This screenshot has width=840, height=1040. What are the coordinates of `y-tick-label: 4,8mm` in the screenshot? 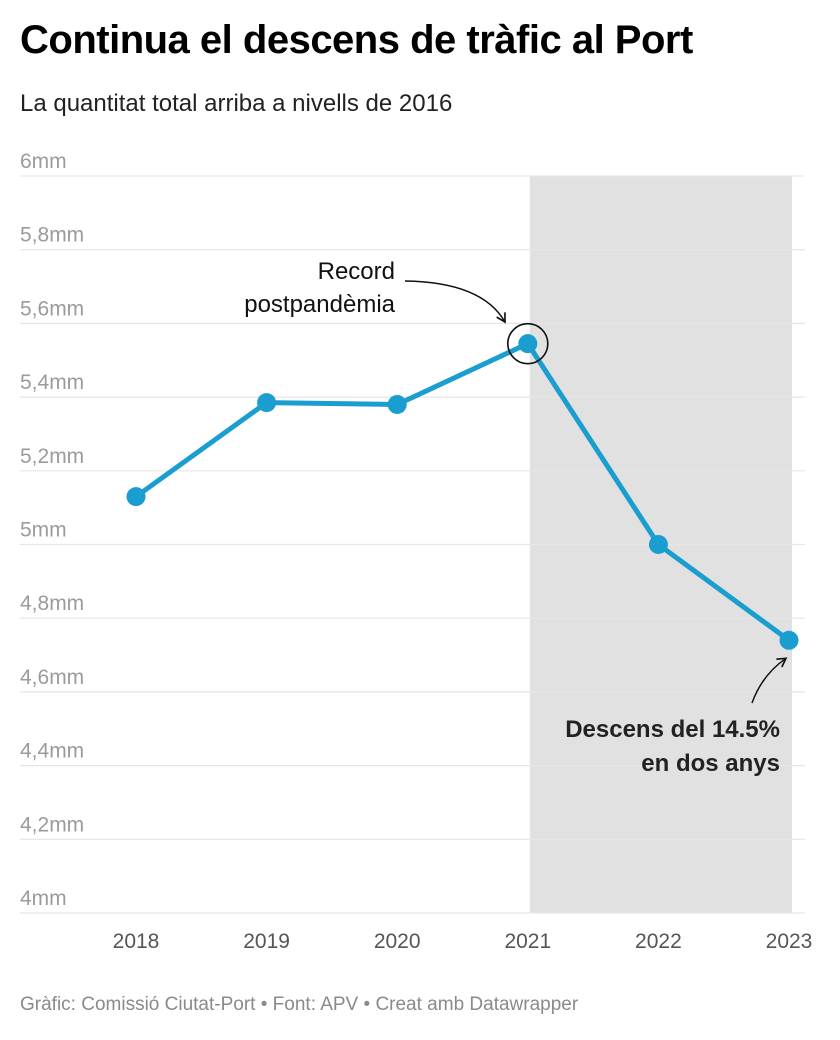 It's located at (52, 603).